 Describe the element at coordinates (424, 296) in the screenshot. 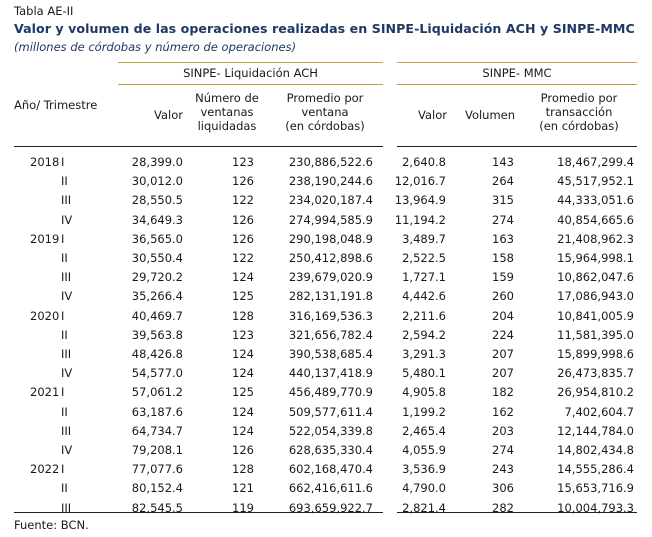

I see `cell-mmc-valor: 4,442.6` at that location.